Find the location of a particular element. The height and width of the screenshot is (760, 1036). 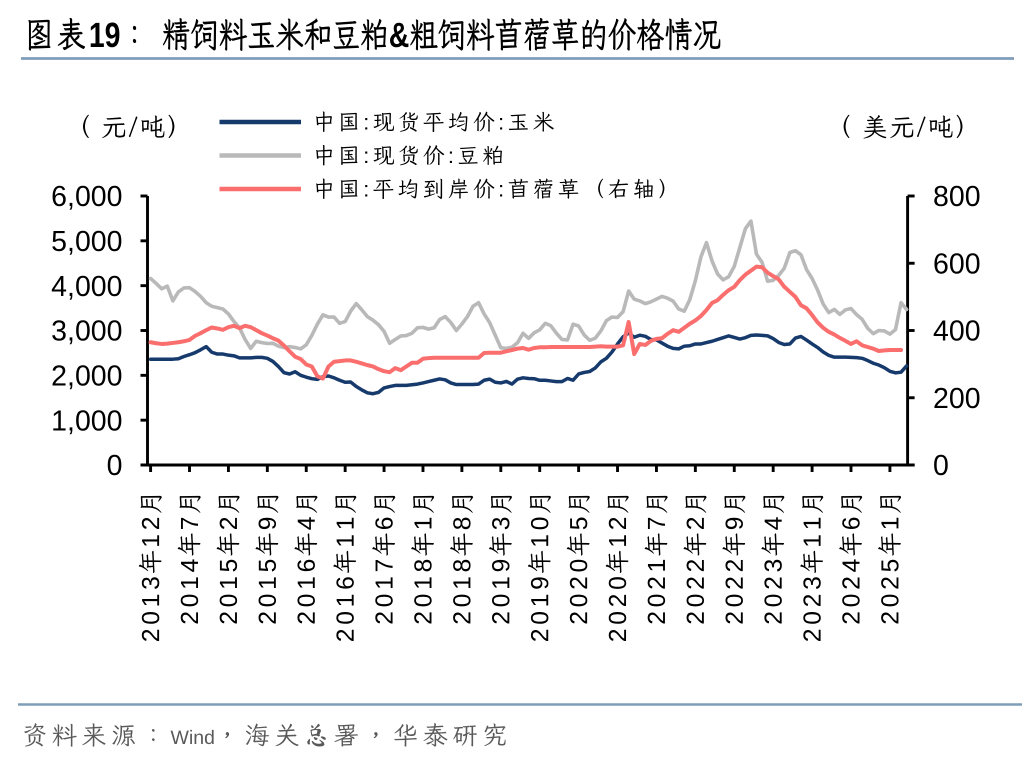

series-line-alfalfa is located at coordinates (526, 322).